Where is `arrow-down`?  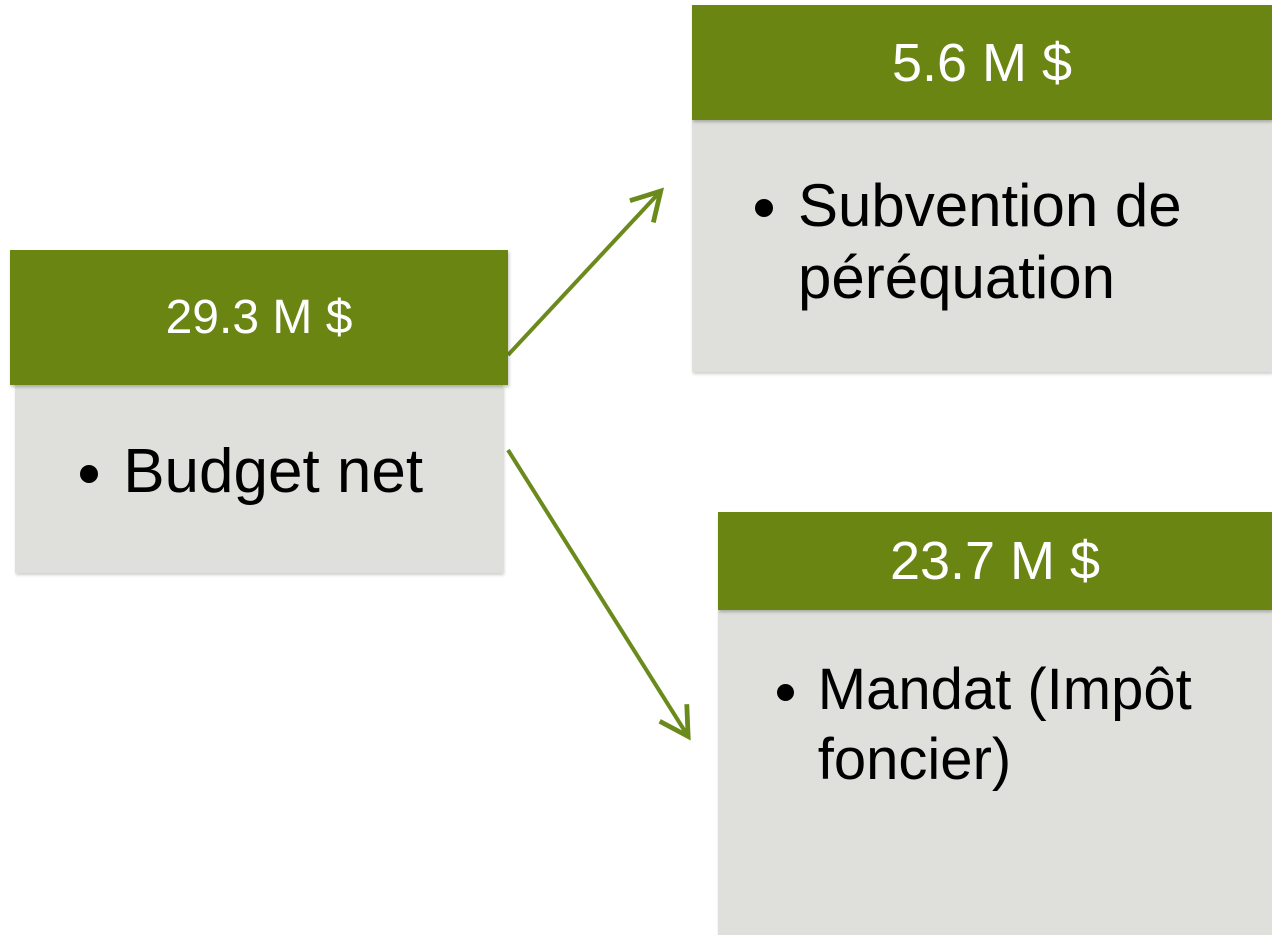
arrow-down is located at coordinates (598, 594).